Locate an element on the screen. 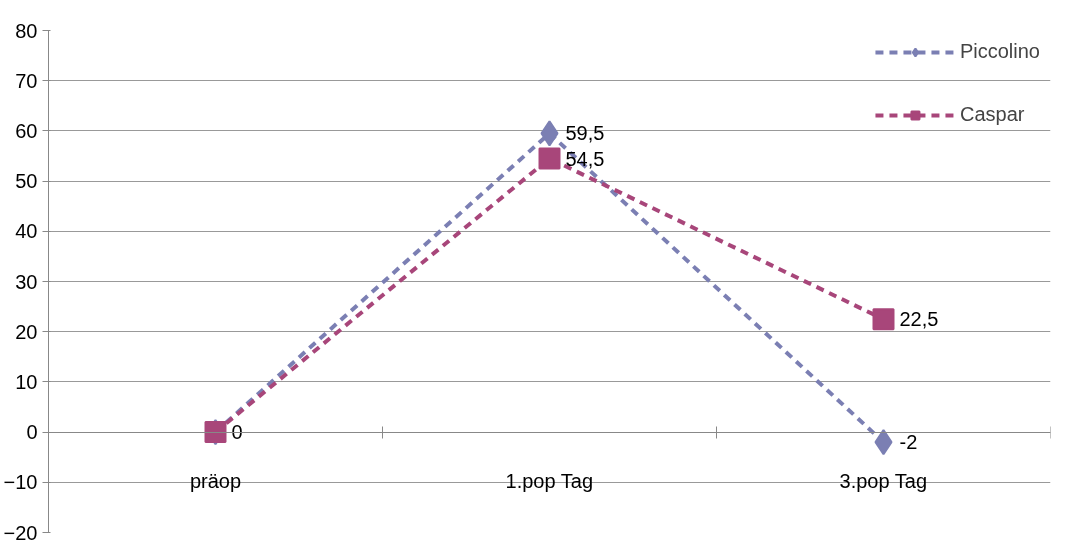  data-label: 59,5 is located at coordinates (585, 133).